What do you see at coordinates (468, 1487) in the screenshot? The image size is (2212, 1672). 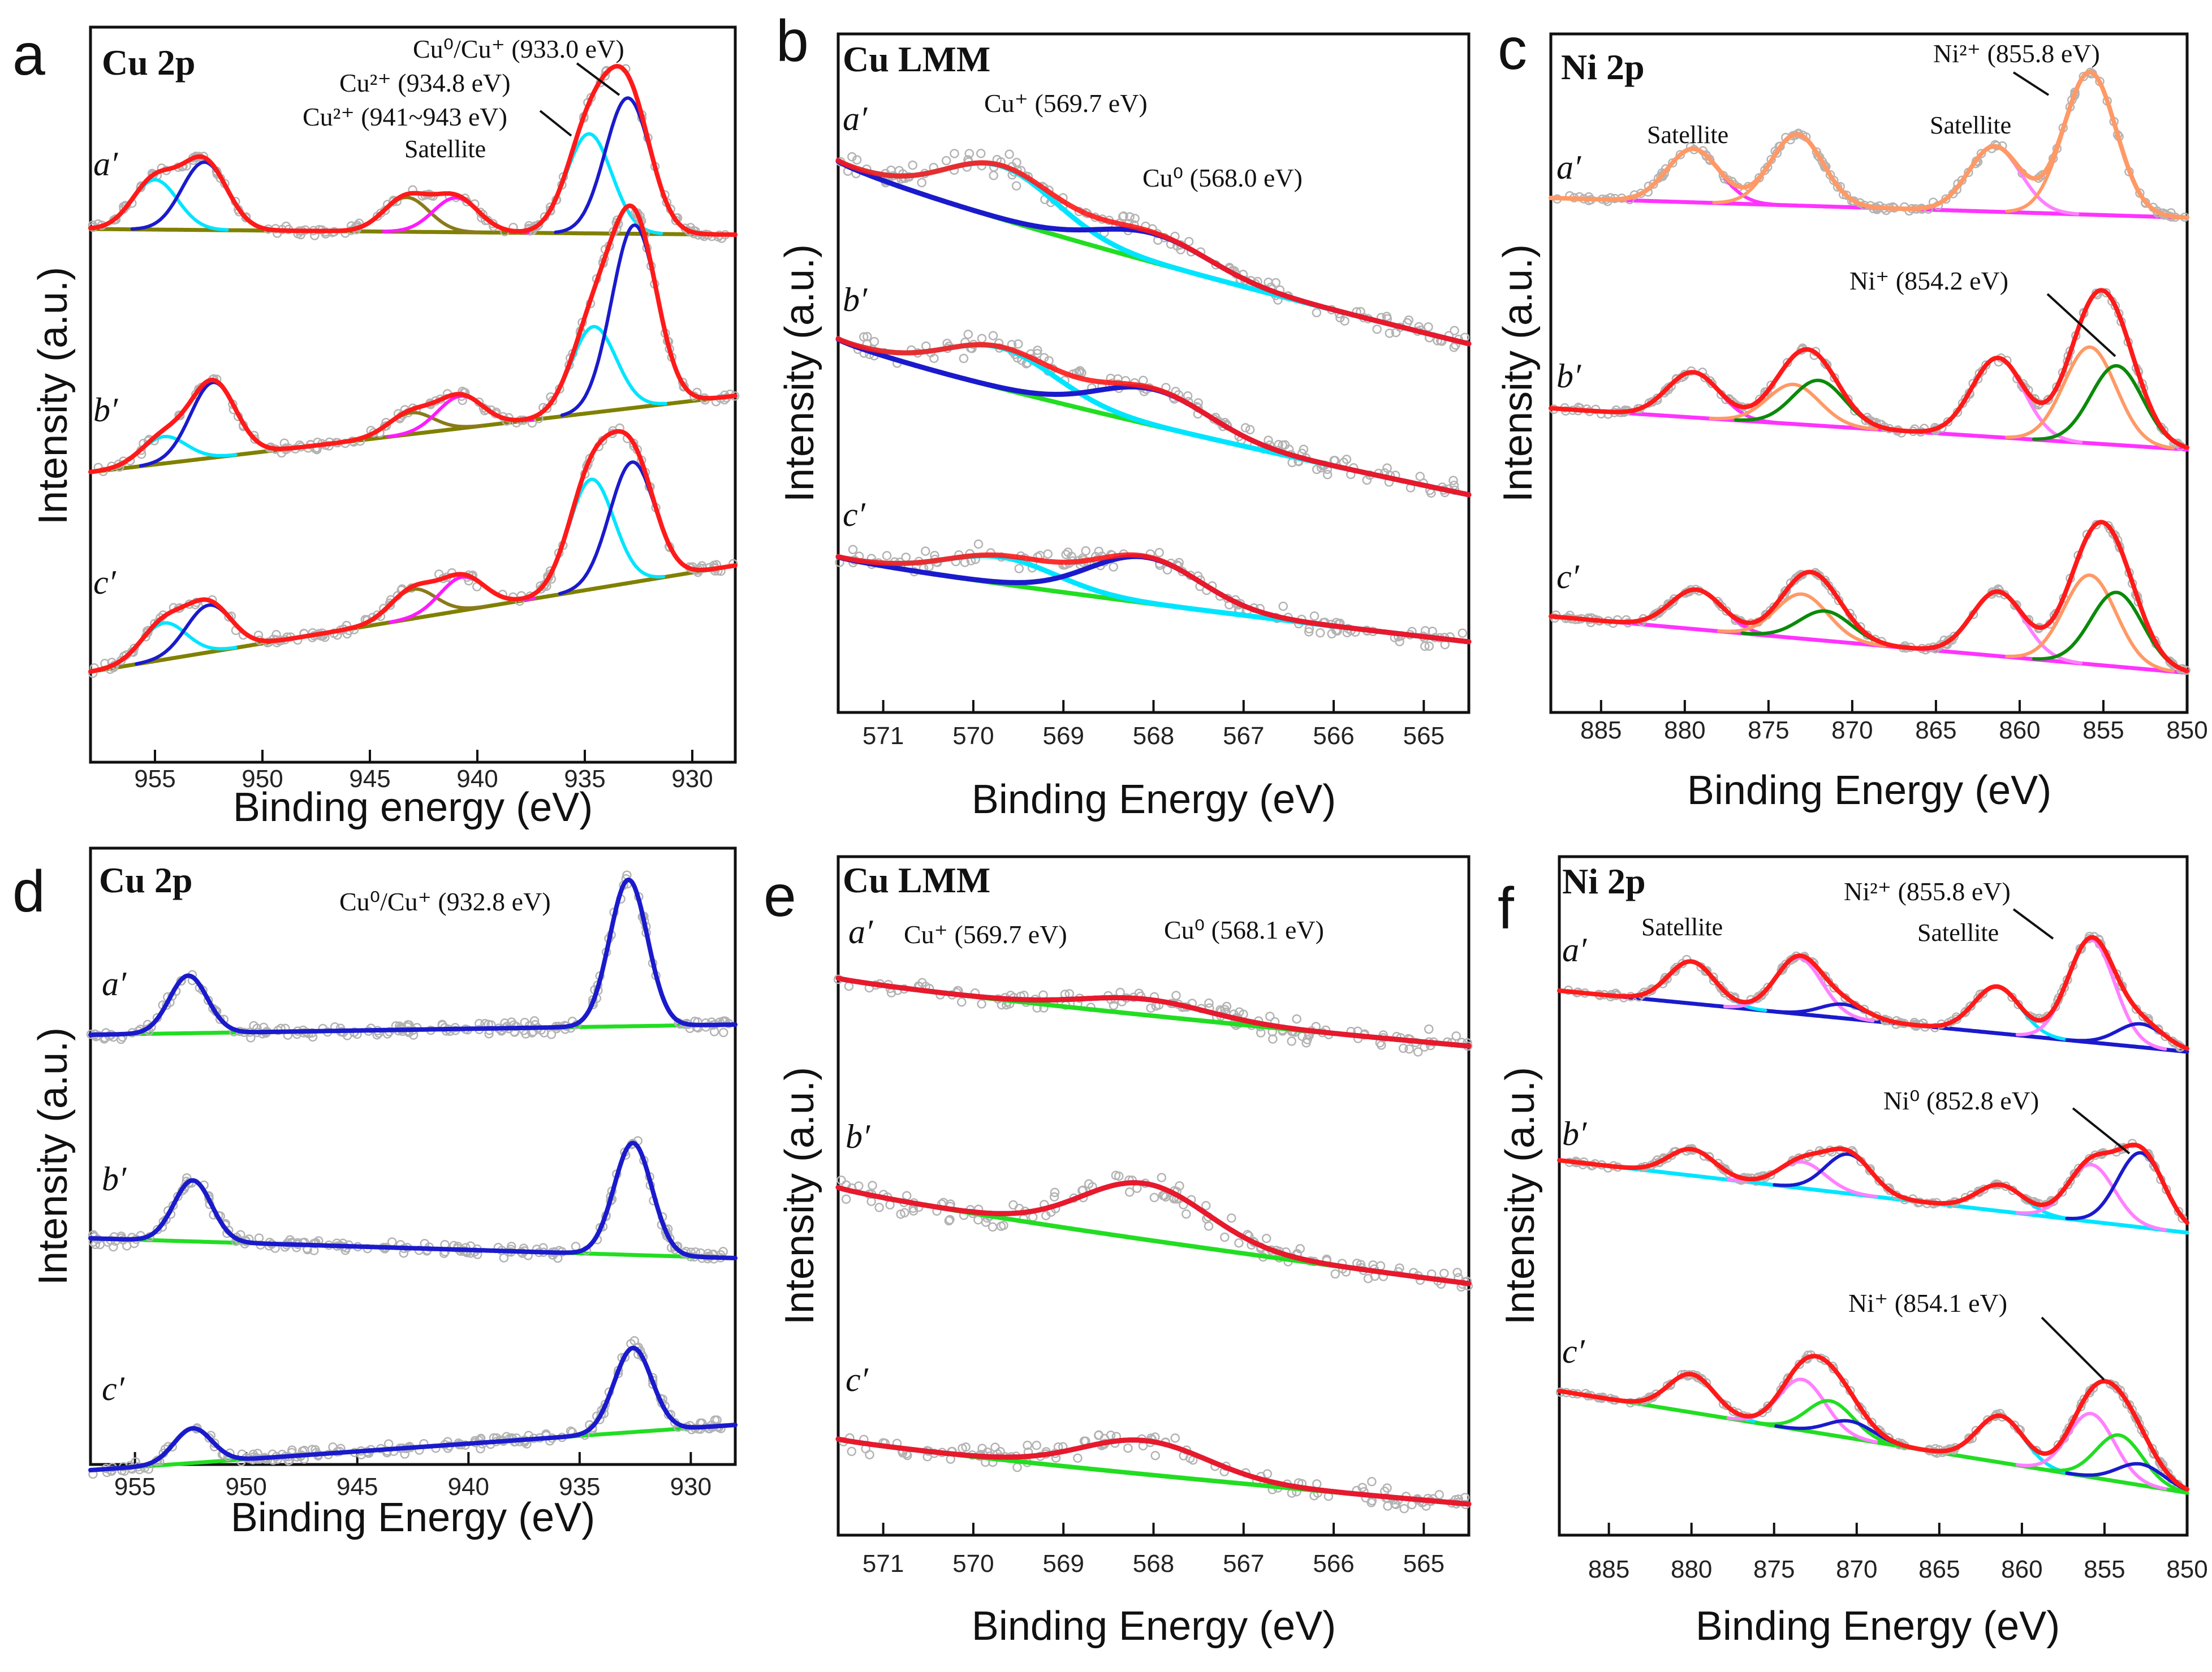 I see `panel-d-xtick-label-3: 940` at bounding box center [468, 1487].